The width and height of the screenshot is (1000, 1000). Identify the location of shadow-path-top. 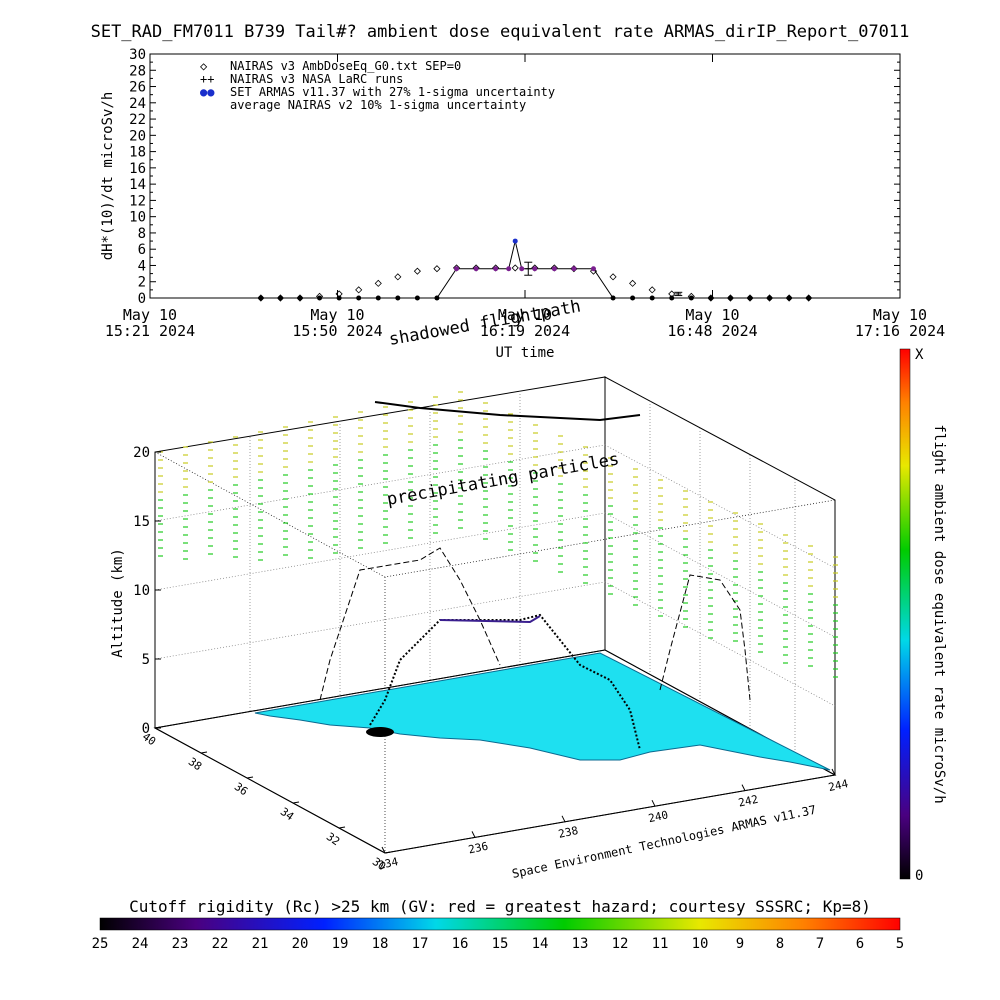
(507, 411).